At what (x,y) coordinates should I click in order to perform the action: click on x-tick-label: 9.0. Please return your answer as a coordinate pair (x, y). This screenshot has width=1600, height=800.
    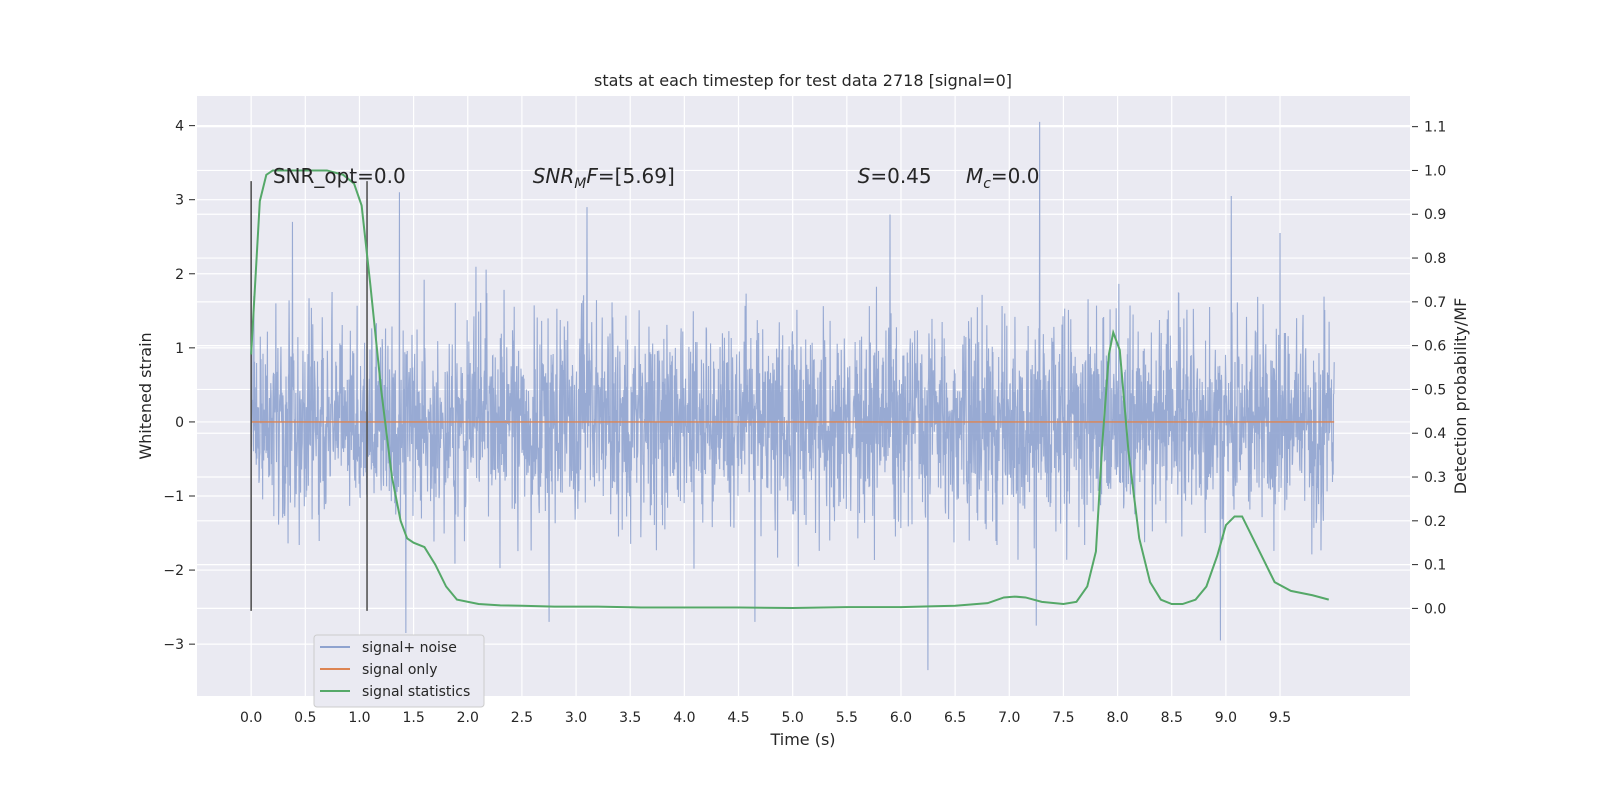
    Looking at the image, I should click on (1226, 718).